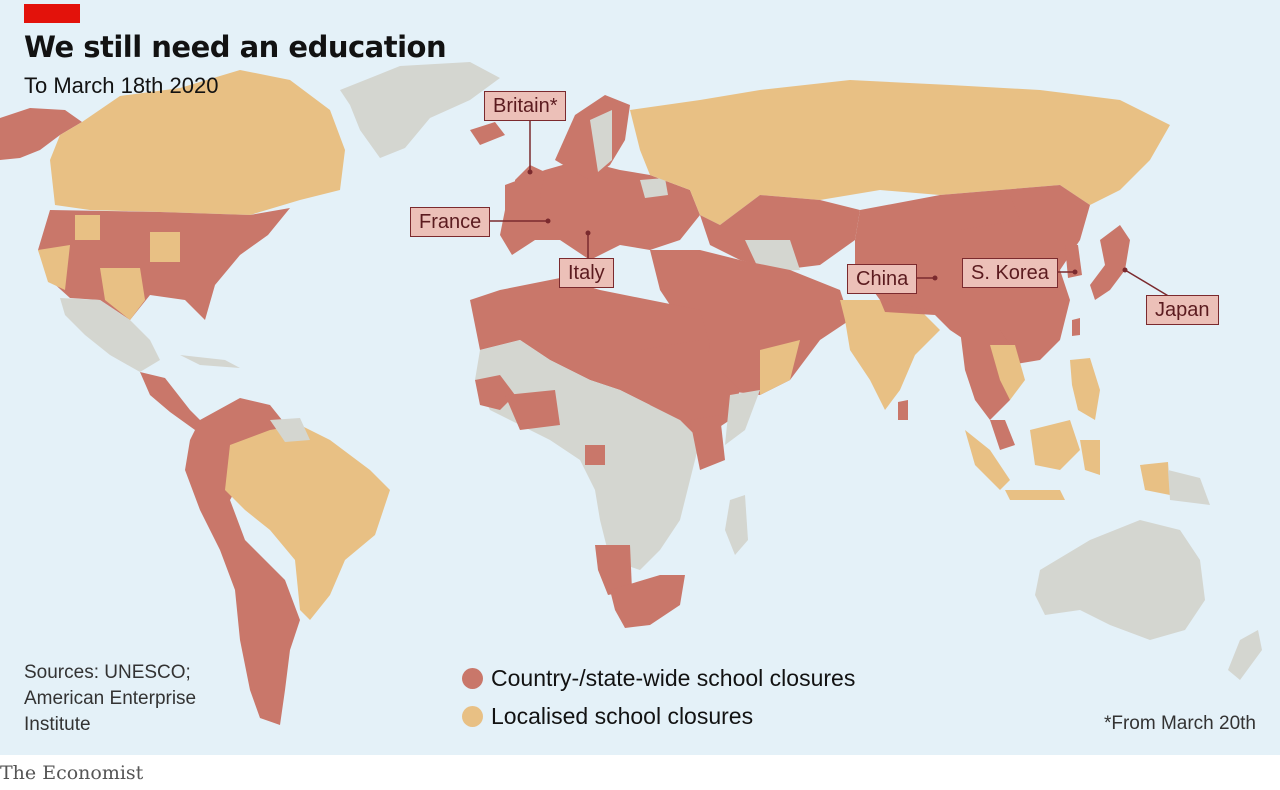  Describe the element at coordinates (52, 13) in the screenshot. I see `economist-red-tag` at that location.